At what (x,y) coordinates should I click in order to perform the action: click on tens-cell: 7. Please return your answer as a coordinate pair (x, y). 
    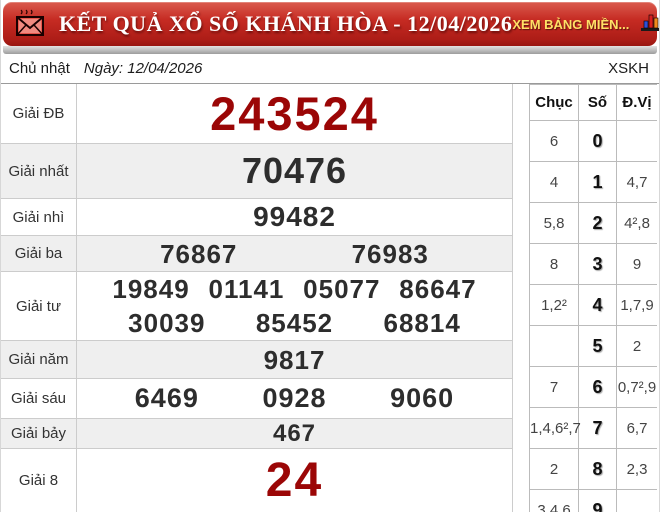
    Looking at the image, I should click on (554, 387).